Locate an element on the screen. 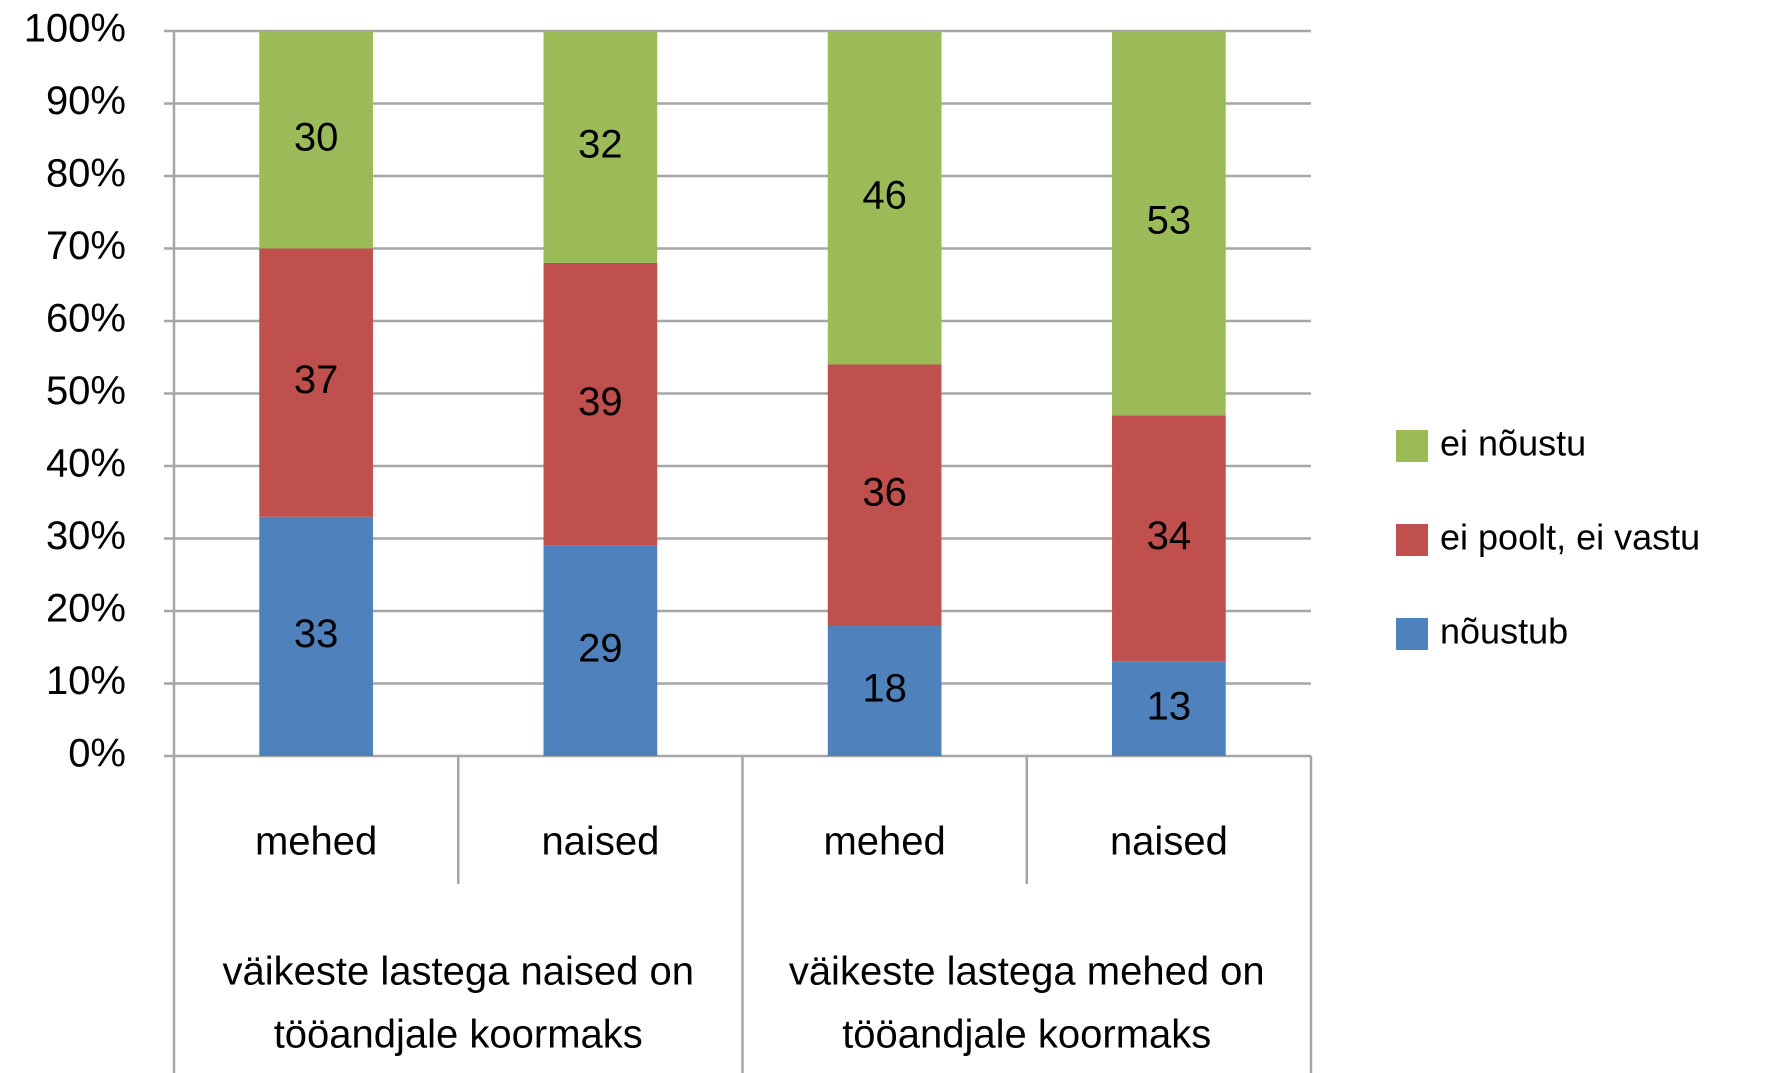  data-label: 29 is located at coordinates (600, 648).